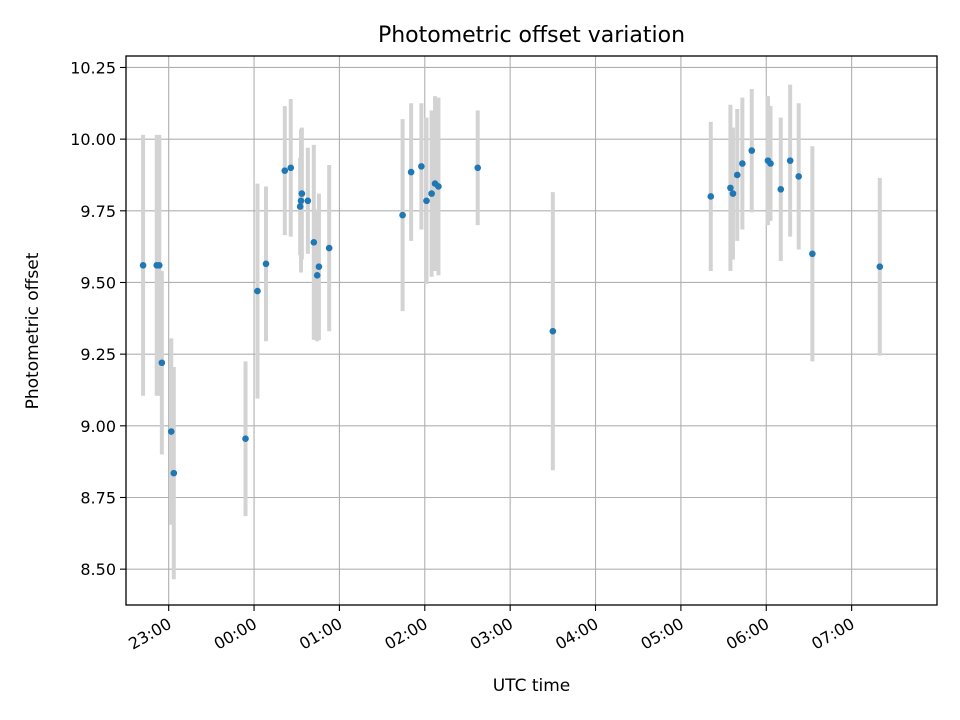  I want to click on x-axis-label: UTC time, so click(532, 686).